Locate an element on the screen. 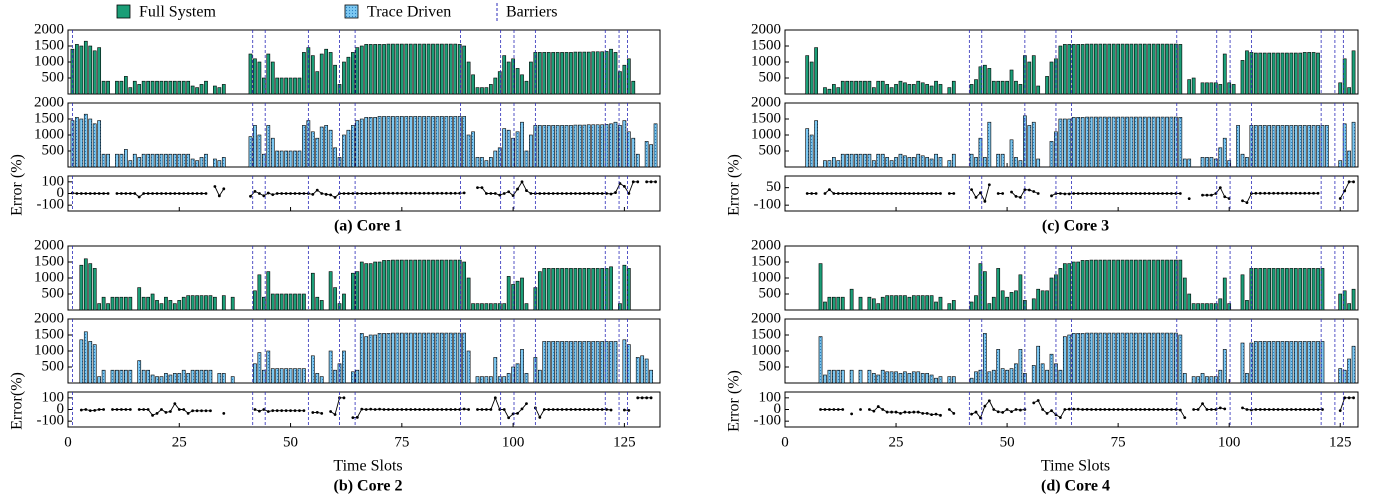  y-tick-label: 500 is located at coordinates (53, 293).